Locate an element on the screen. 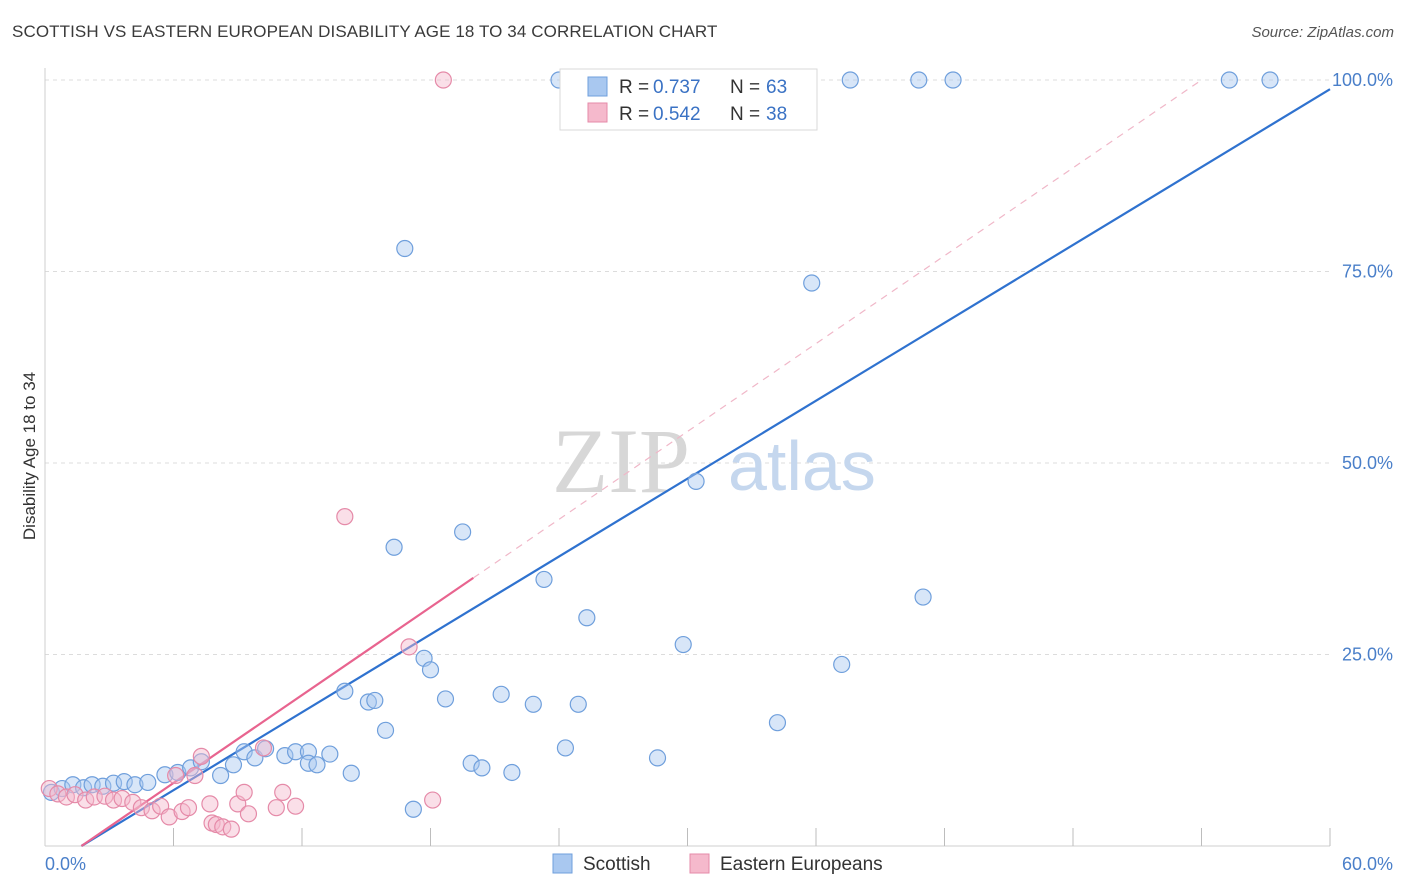 Image resolution: width=1406 pixels, height=892 pixels. watermark-atlas: atlas is located at coordinates (802, 466).